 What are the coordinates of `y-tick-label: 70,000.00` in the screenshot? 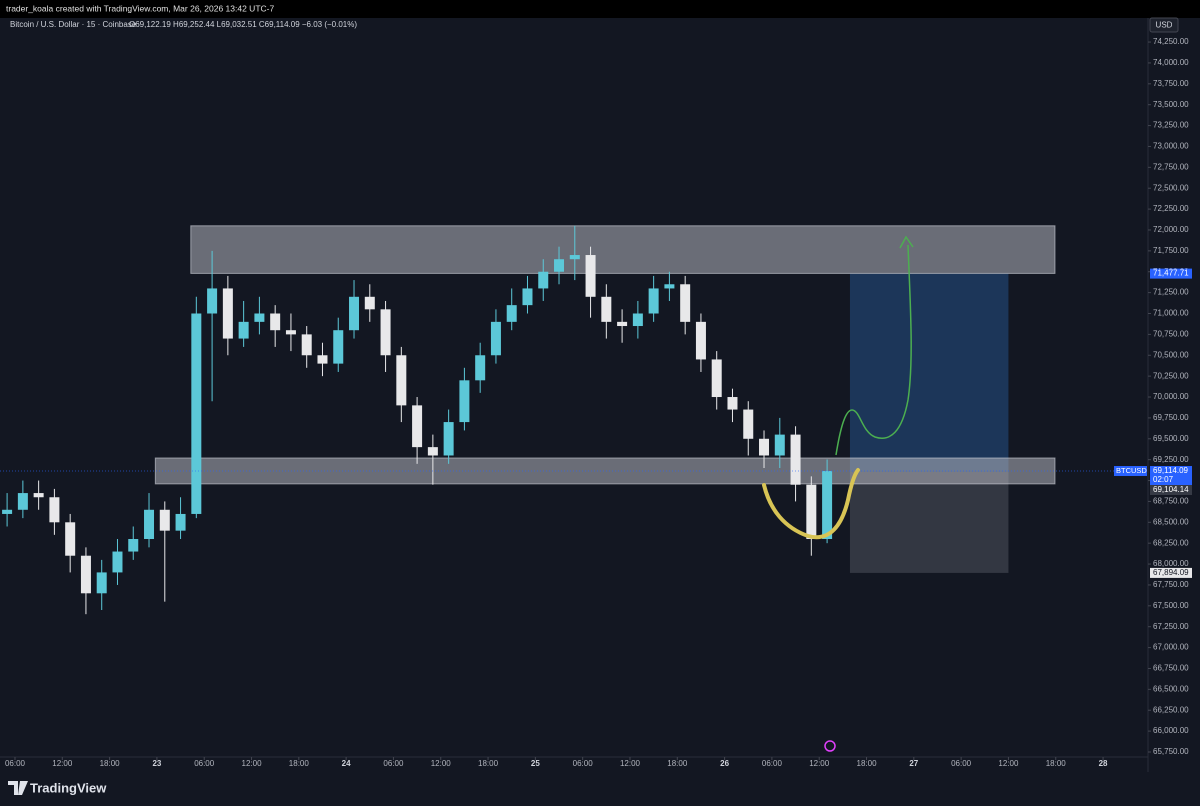 It's located at (1171, 396).